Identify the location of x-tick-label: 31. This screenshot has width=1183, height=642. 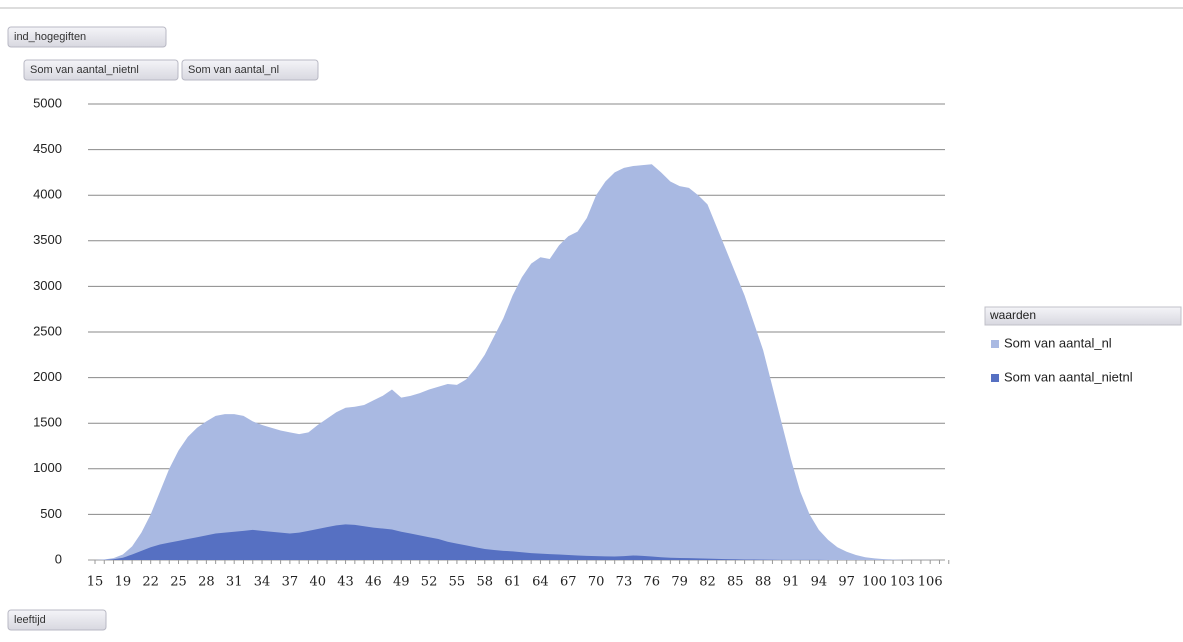
(234, 582).